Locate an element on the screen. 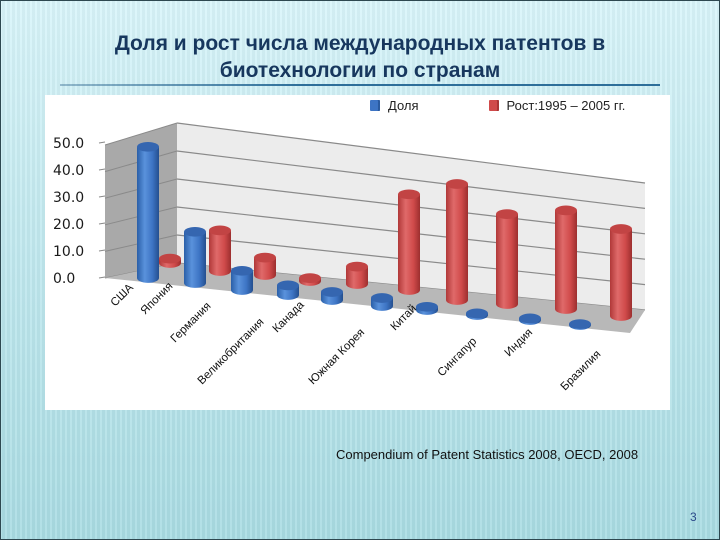 This screenshot has height=540, width=720. x-category-label: Сингапур is located at coordinates (458, 358).